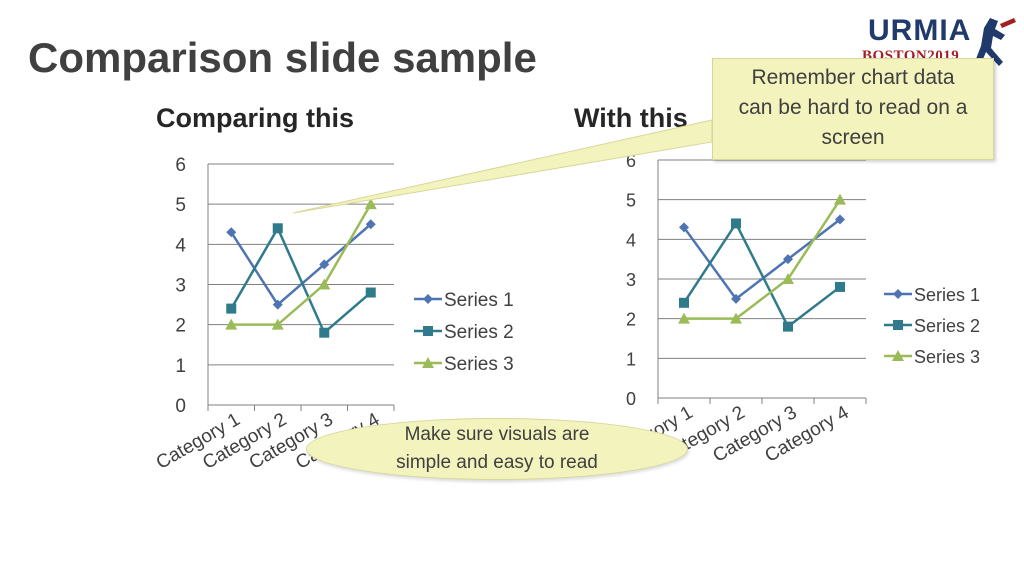 Image resolution: width=1024 pixels, height=576 pixels. What do you see at coordinates (631, 201) in the screenshot?
I see `right-y-tick-label: 5` at bounding box center [631, 201].